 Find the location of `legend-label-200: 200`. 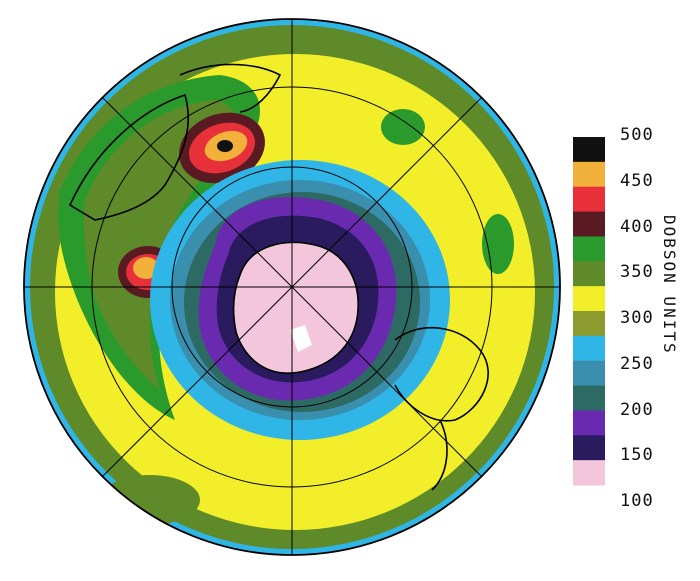

legend-label-200: 200 is located at coordinates (637, 409).